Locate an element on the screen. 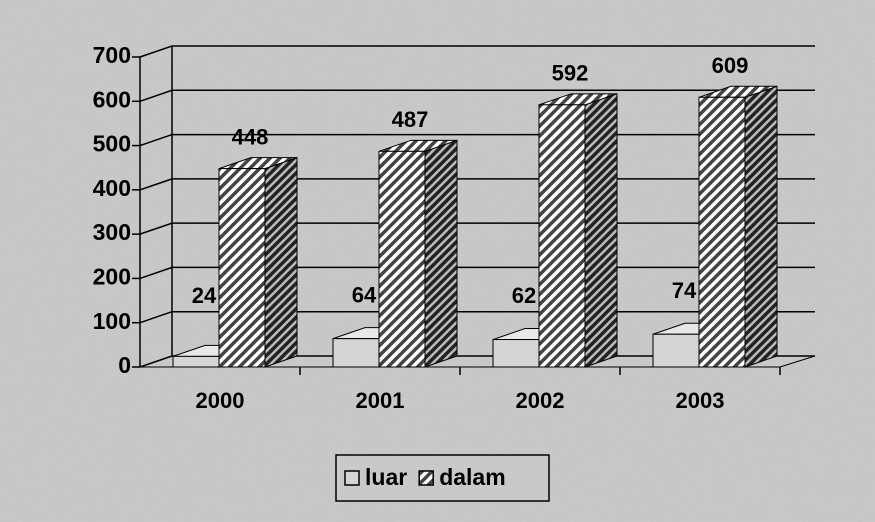  y-tick-label: 200 is located at coordinates (112, 277).